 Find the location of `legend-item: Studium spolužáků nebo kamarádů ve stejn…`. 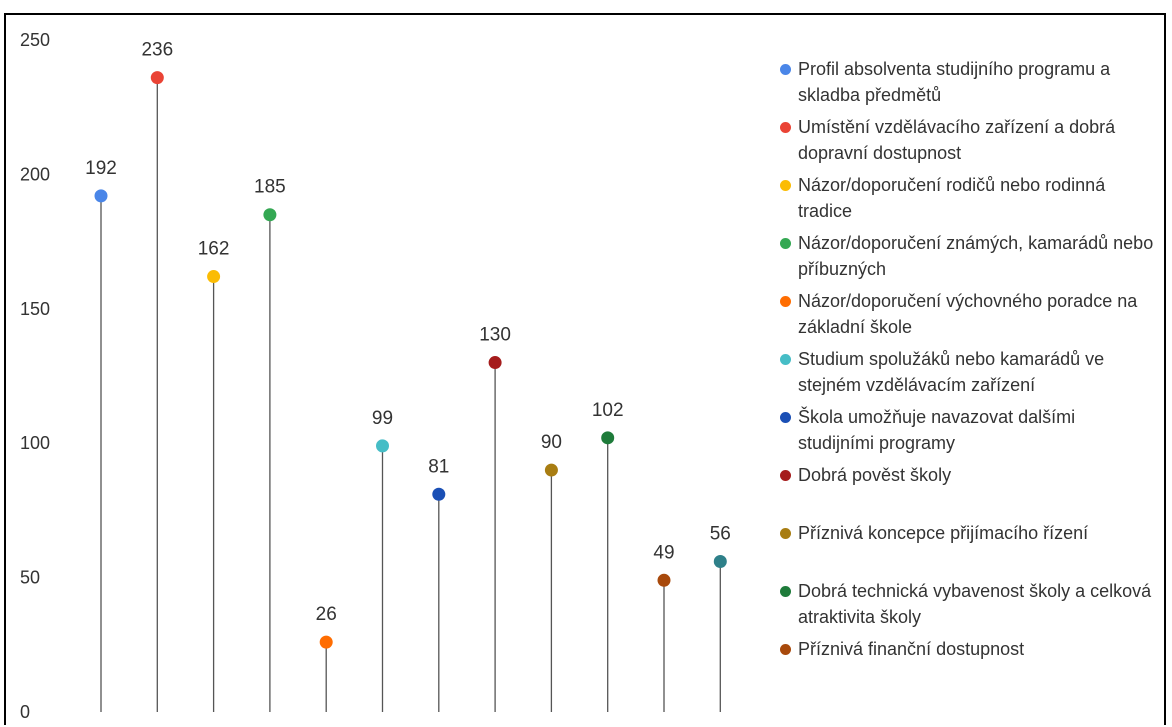

legend-item: Studium spolužáků nebo kamarádů ve stejn… is located at coordinates (967, 373).